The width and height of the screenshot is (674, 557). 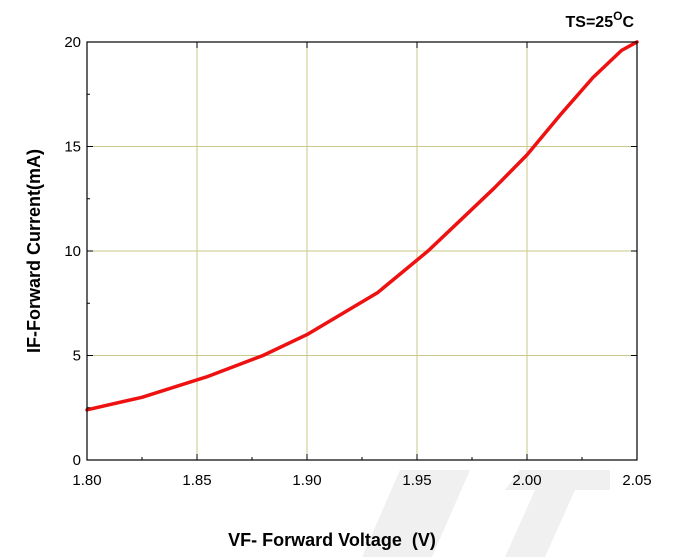 I want to click on y-tick-label: 20, so click(x=72, y=42).